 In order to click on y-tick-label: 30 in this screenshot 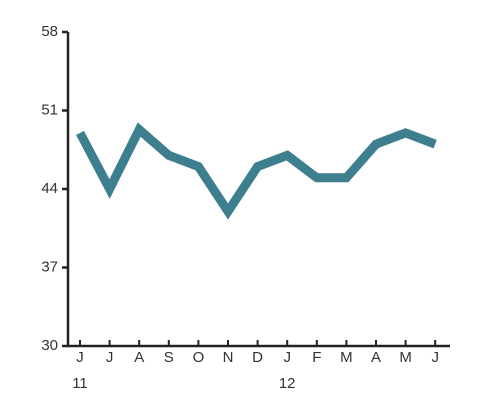, I will do `click(49, 345)`.